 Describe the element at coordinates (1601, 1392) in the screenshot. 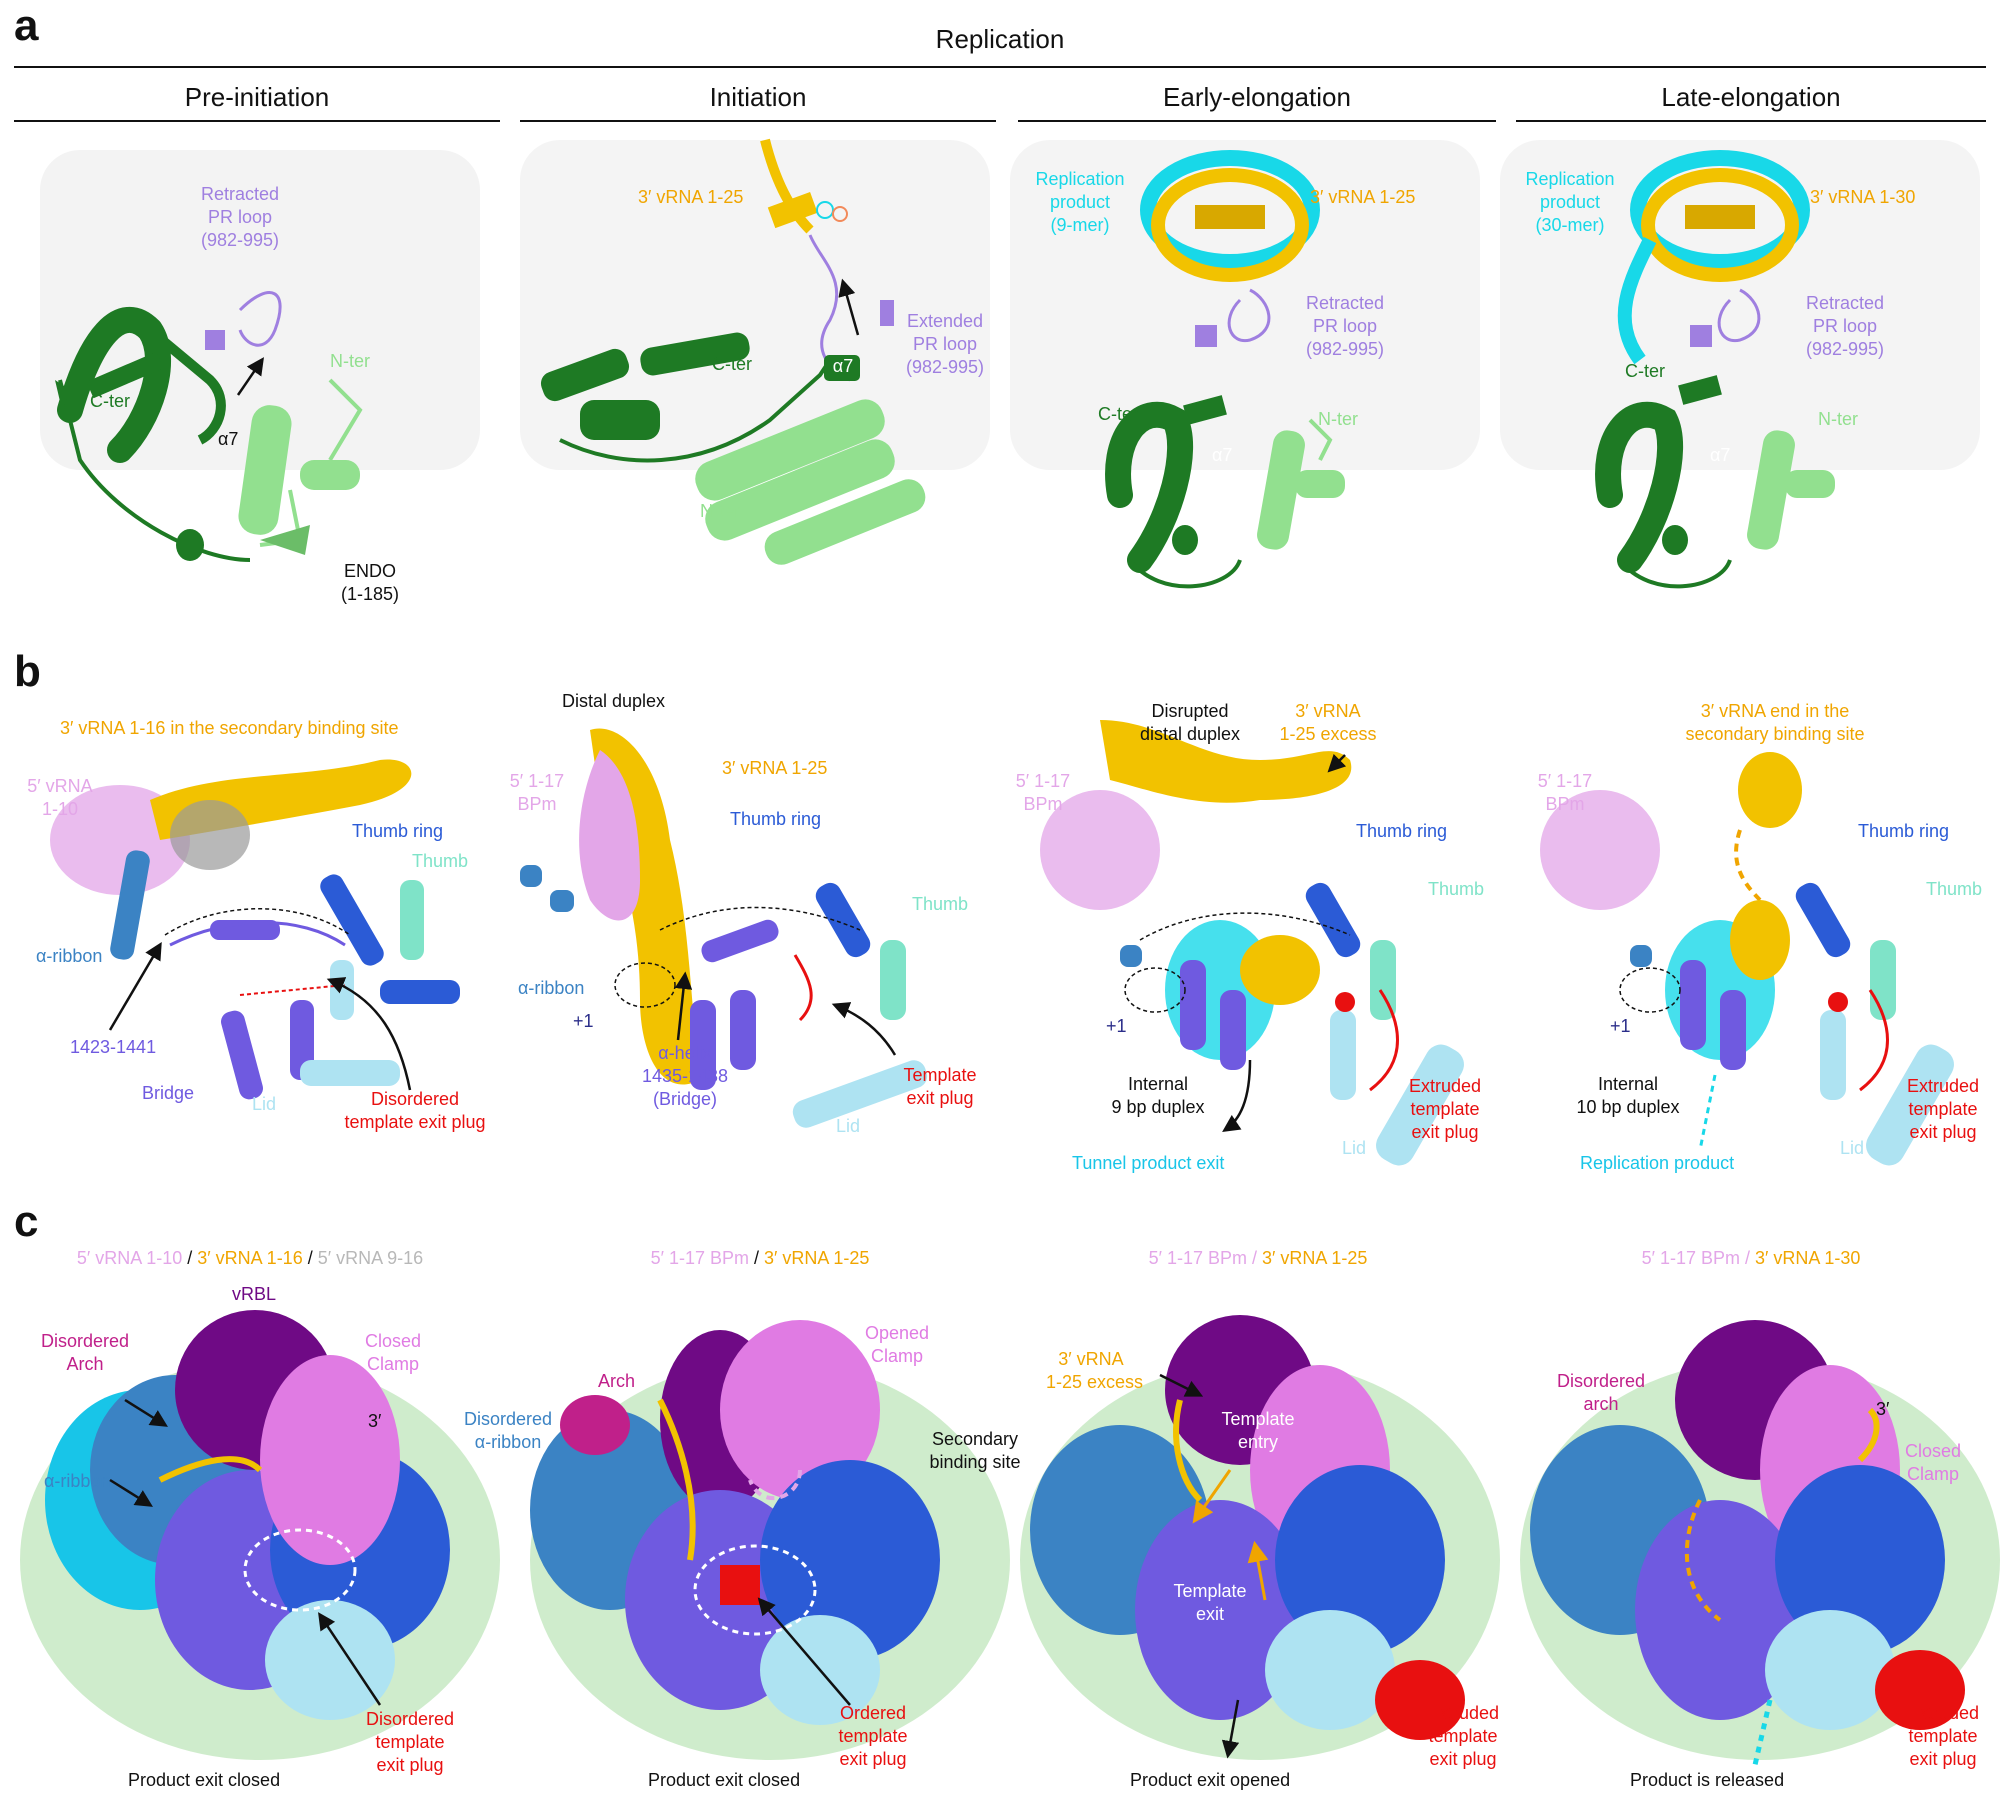

I see `arch-label: Disordered arch` at that location.